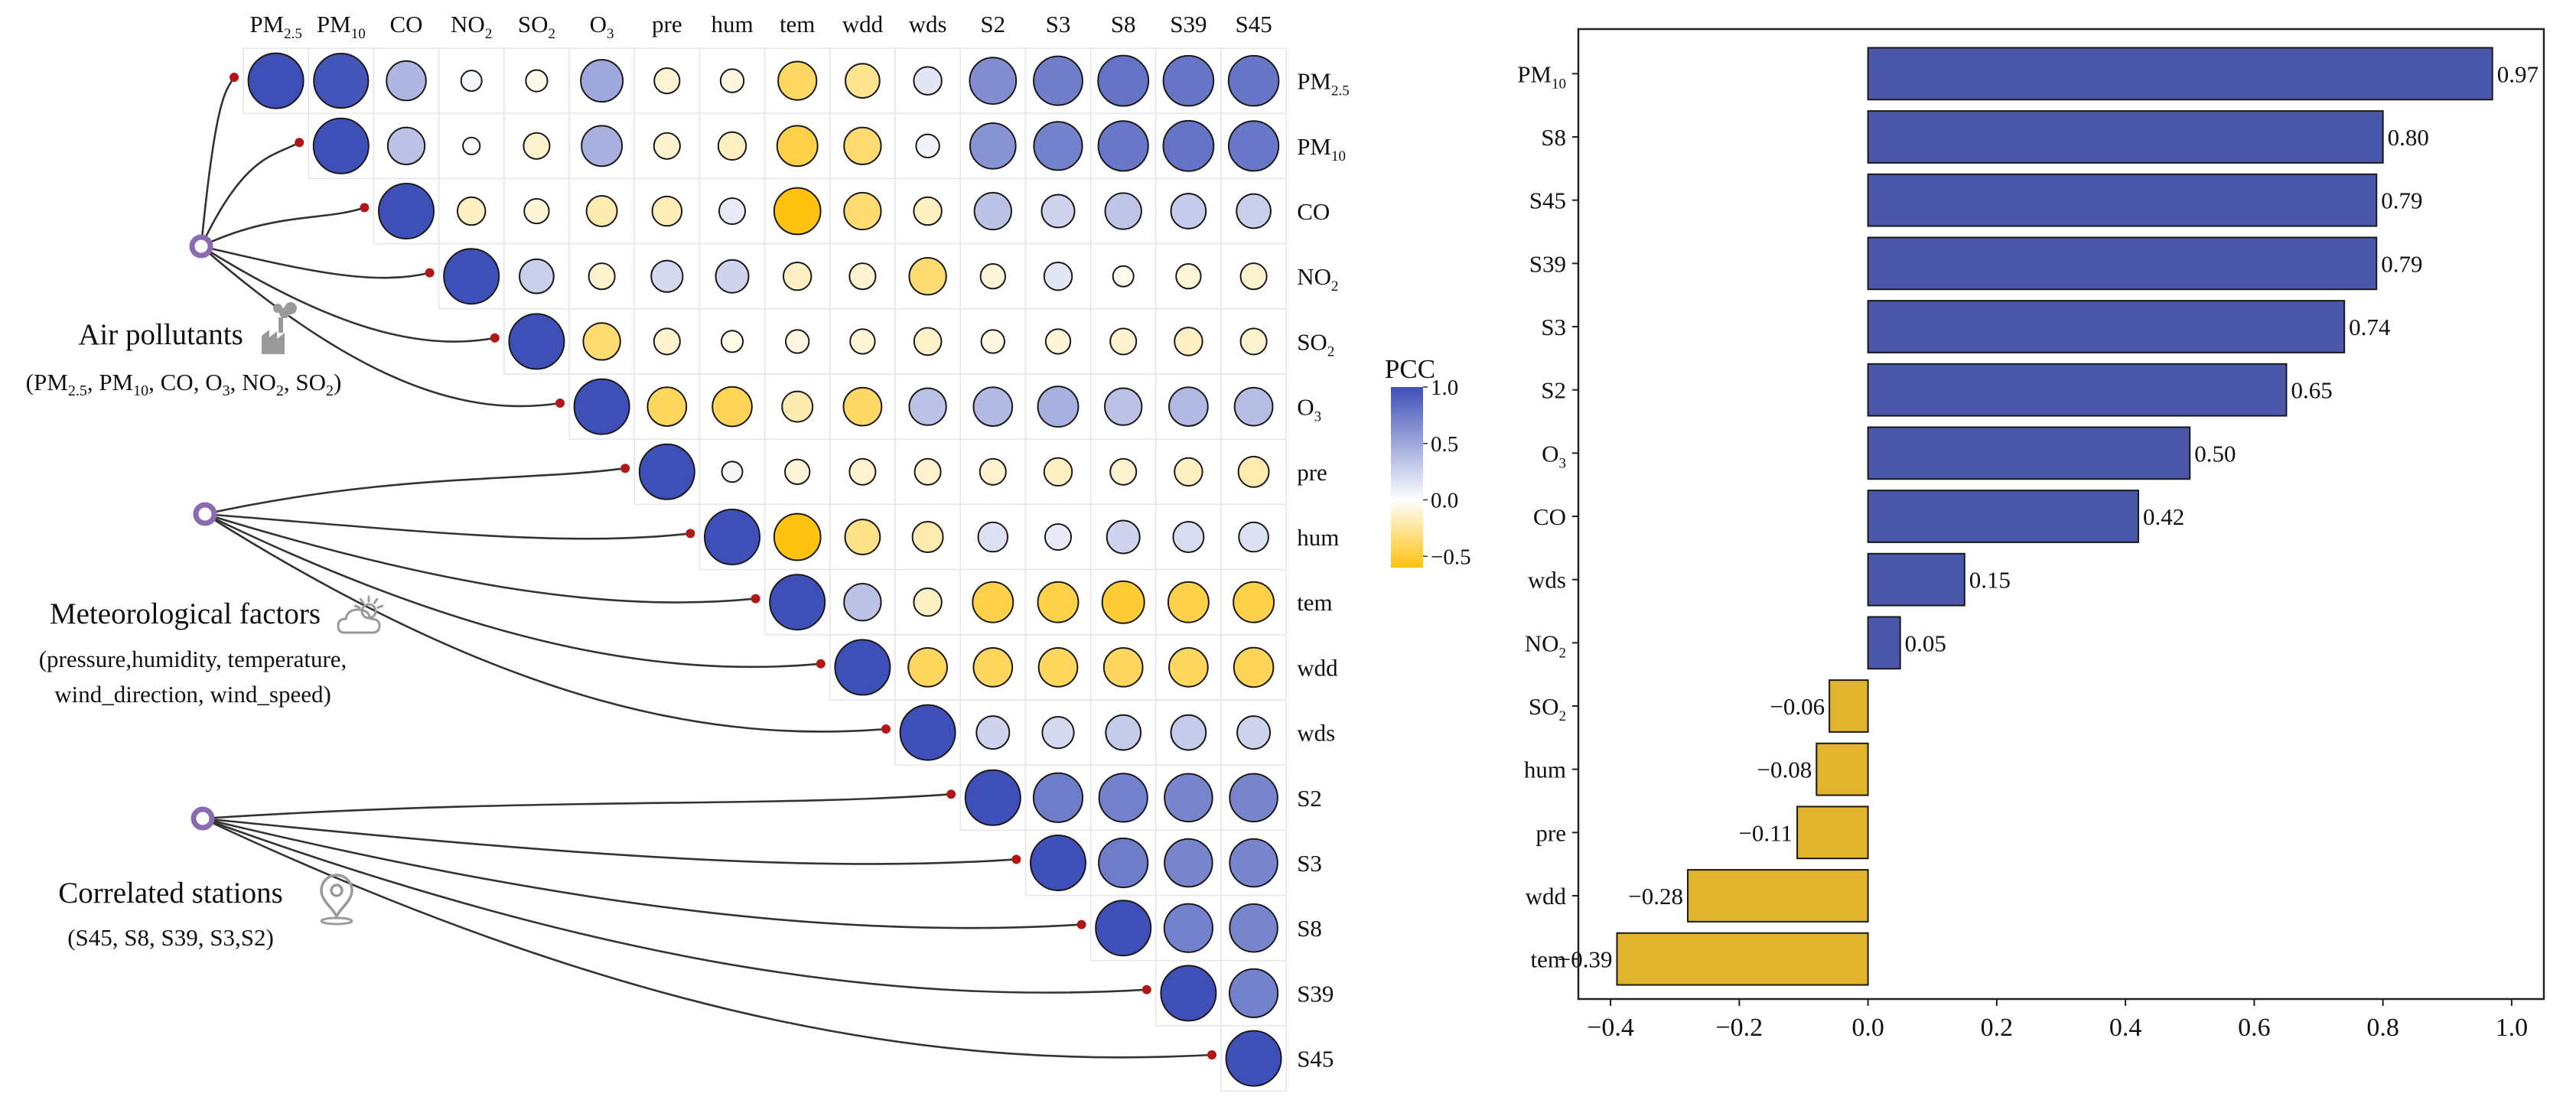 This screenshot has height=1113, width=2576. What do you see at coordinates (1766, 832) in the screenshot?
I see `value-label-pre: −0.11` at bounding box center [1766, 832].